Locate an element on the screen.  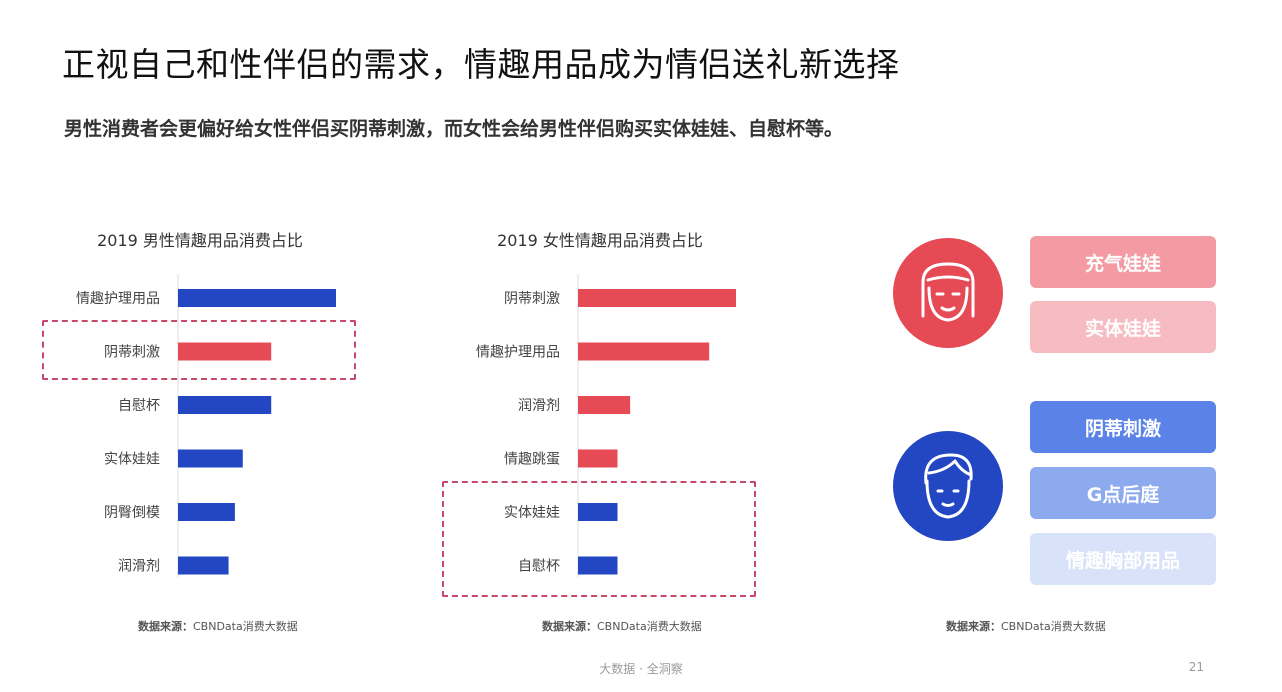
page-number: 21 is located at coordinates (1196, 667).